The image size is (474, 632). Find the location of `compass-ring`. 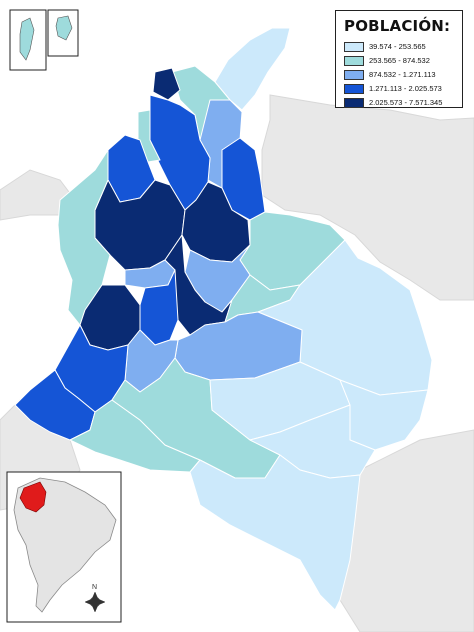

compass-ring is located at coordinates (95, 602).